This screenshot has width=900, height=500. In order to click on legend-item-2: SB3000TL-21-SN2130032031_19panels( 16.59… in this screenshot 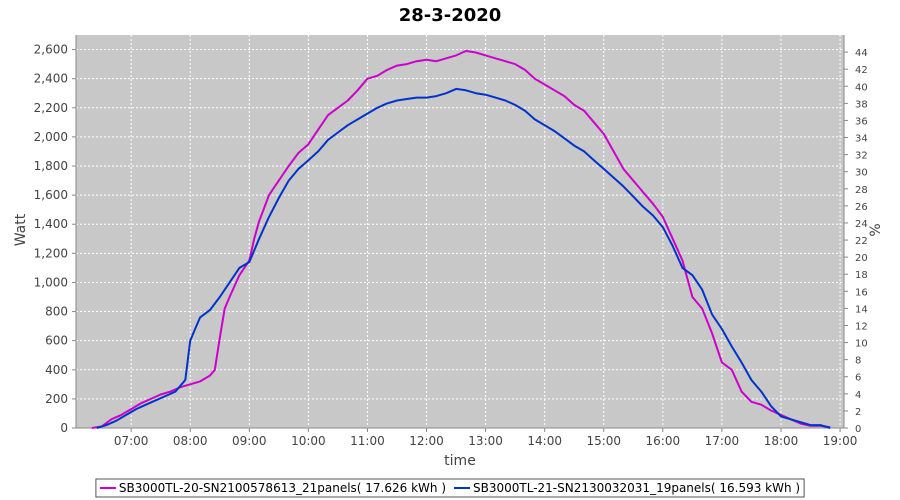, I will do `click(627, 488)`.